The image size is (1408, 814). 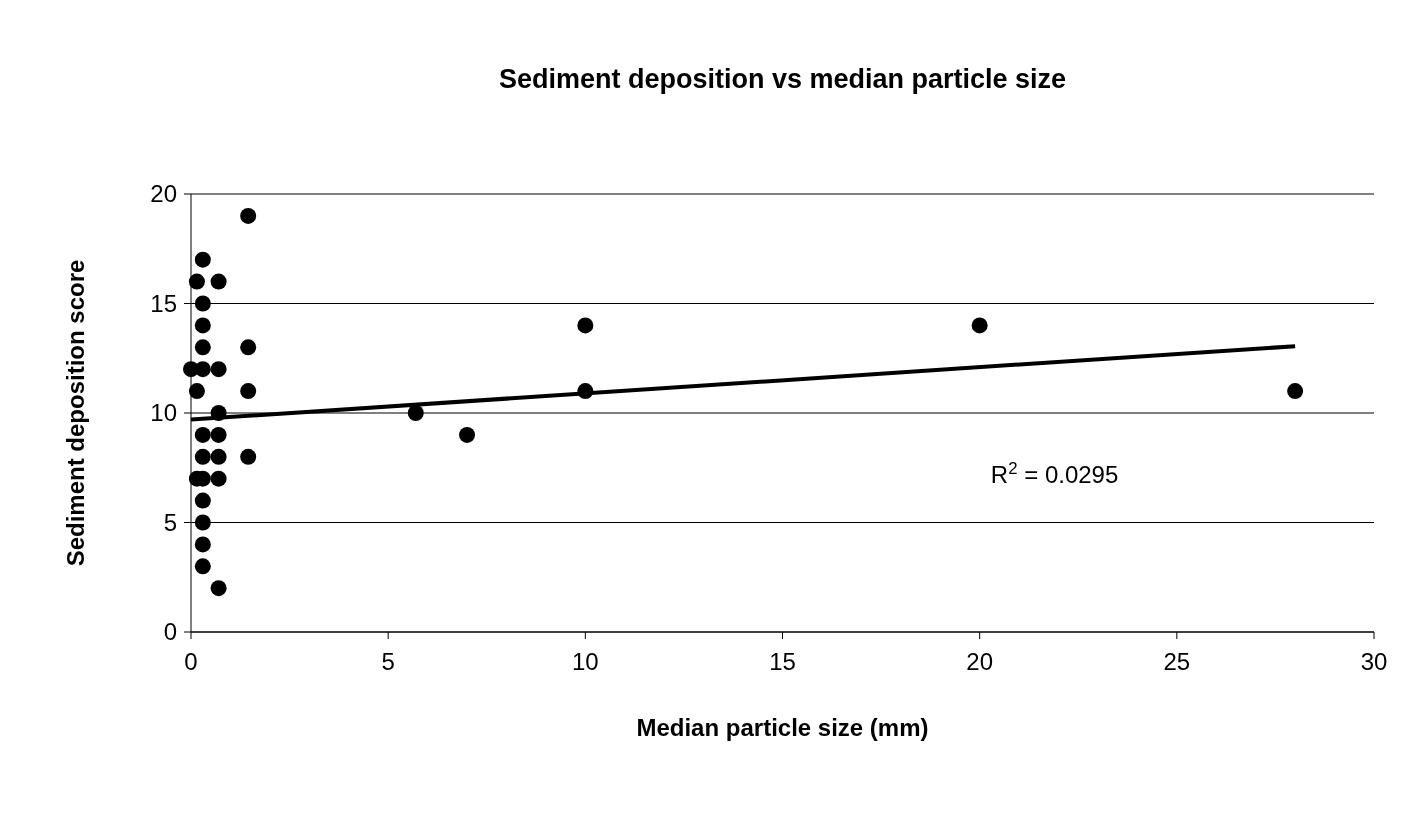 I want to click on x-axis-title: Median particle size (mm), so click(x=782, y=727).